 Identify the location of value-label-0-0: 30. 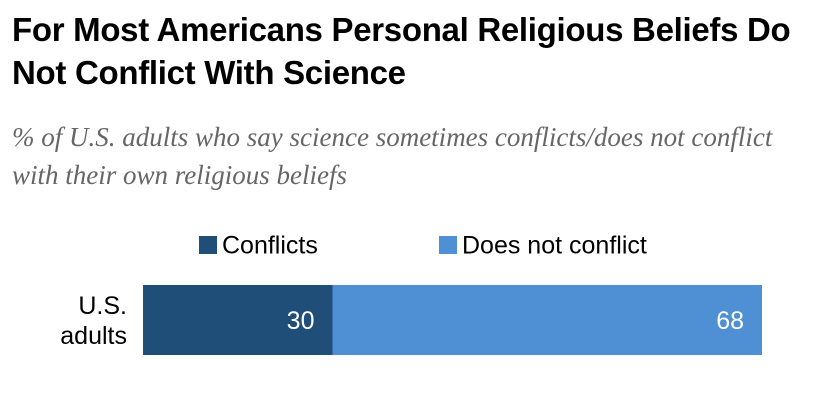
(301, 321).